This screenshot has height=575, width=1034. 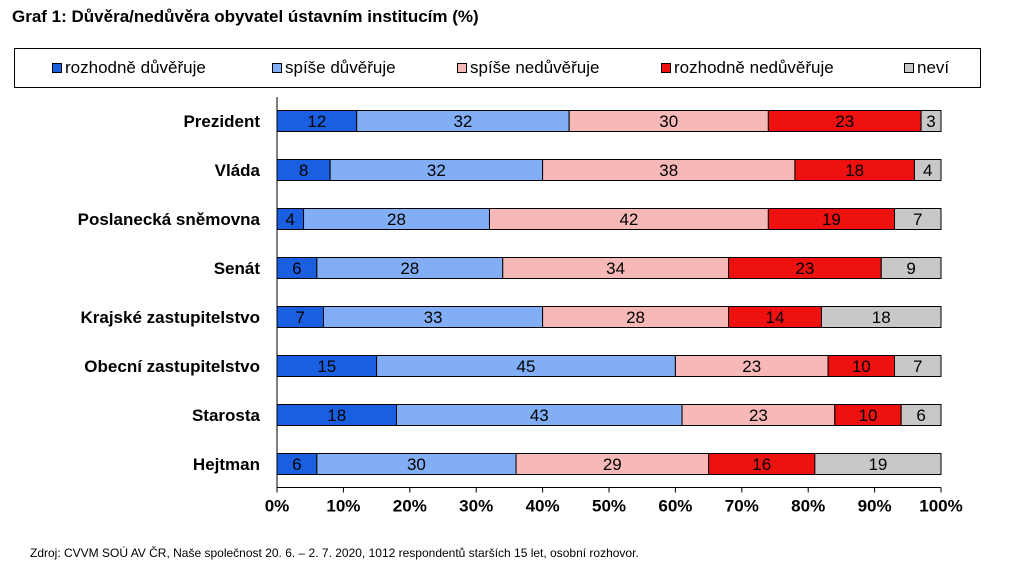 I want to click on data-label: 42, so click(x=628, y=219).